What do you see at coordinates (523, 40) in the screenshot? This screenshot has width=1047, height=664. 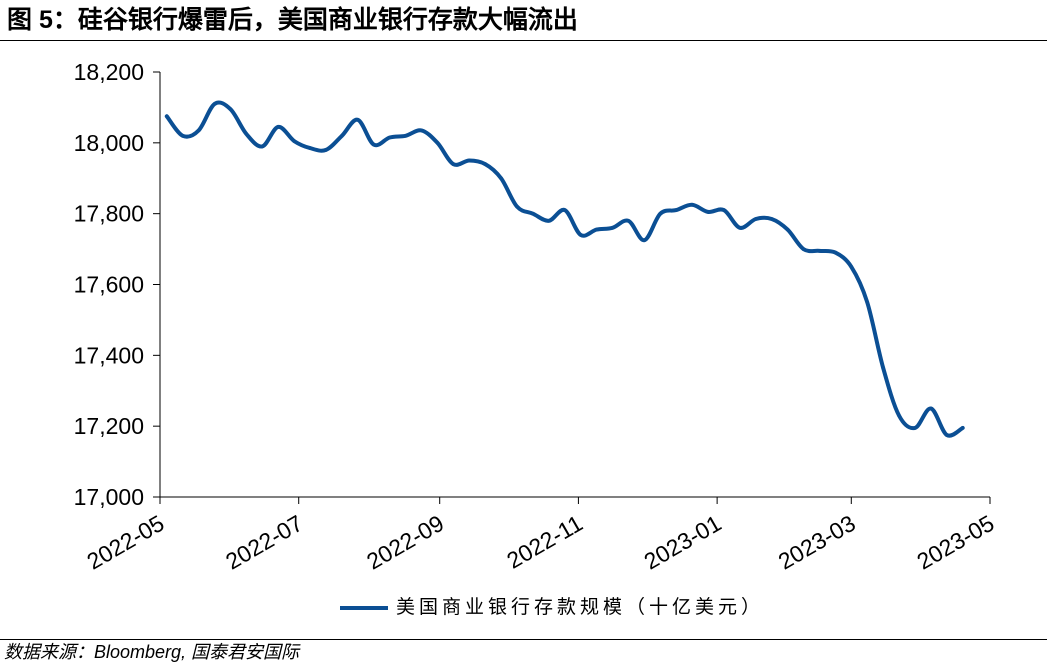 I see `title-divider` at bounding box center [523, 40].